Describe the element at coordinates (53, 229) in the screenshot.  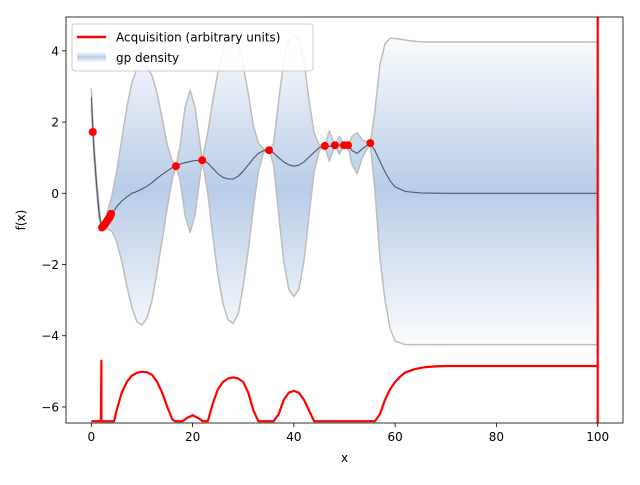
I see `y-axis: 4 2 0 −2 −4 −6` at that location.